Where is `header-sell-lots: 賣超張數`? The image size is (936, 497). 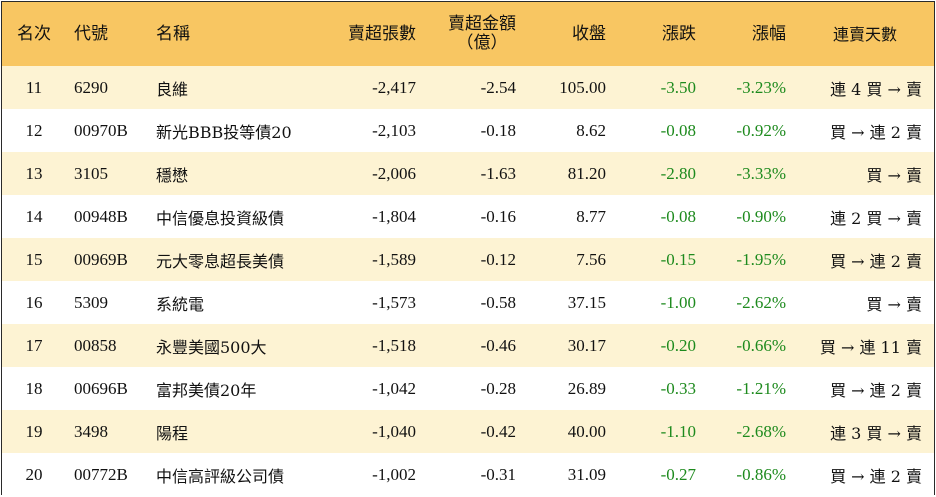 header-sell-lots: 賣超張數 is located at coordinates (382, 33).